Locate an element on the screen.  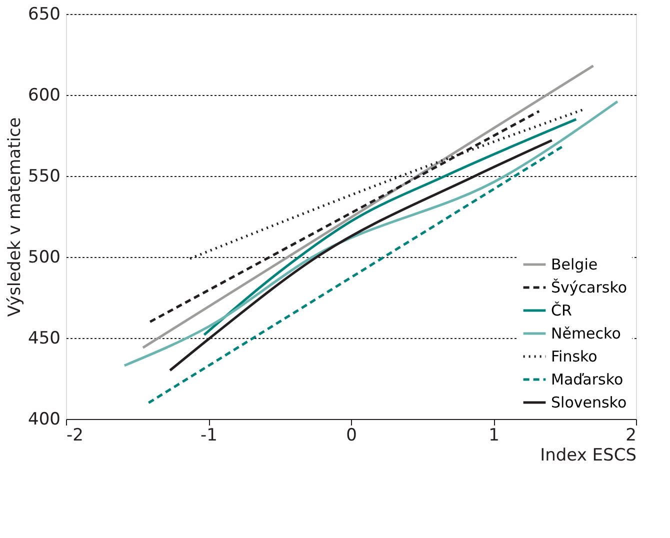
y-tick-label: 450 is located at coordinates (44, 338).